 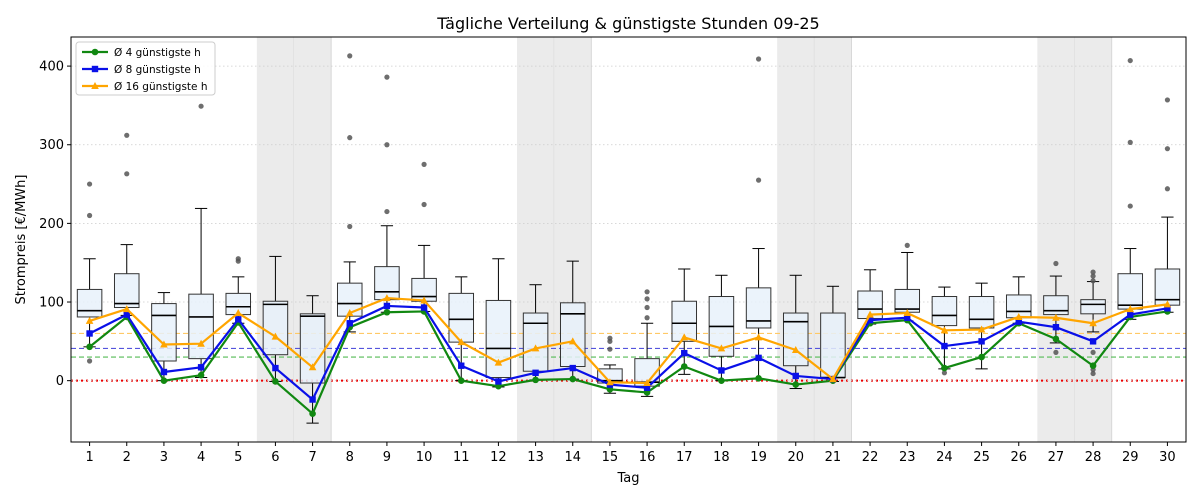 I want to click on y-tick-label: 300, so click(x=51, y=145).